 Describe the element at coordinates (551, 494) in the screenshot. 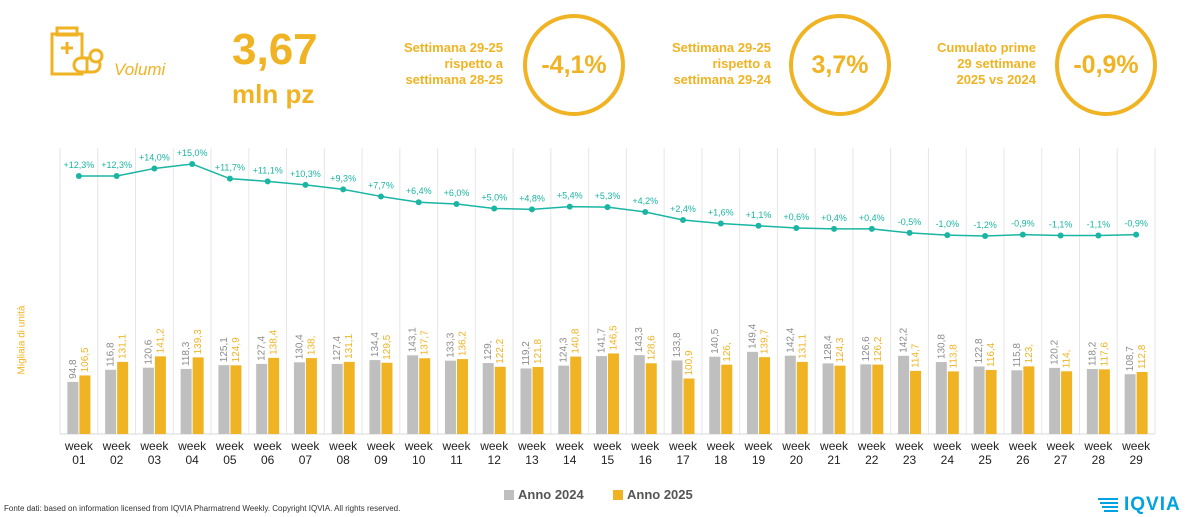

I see `legend-label-2024: Anno 2024` at that location.